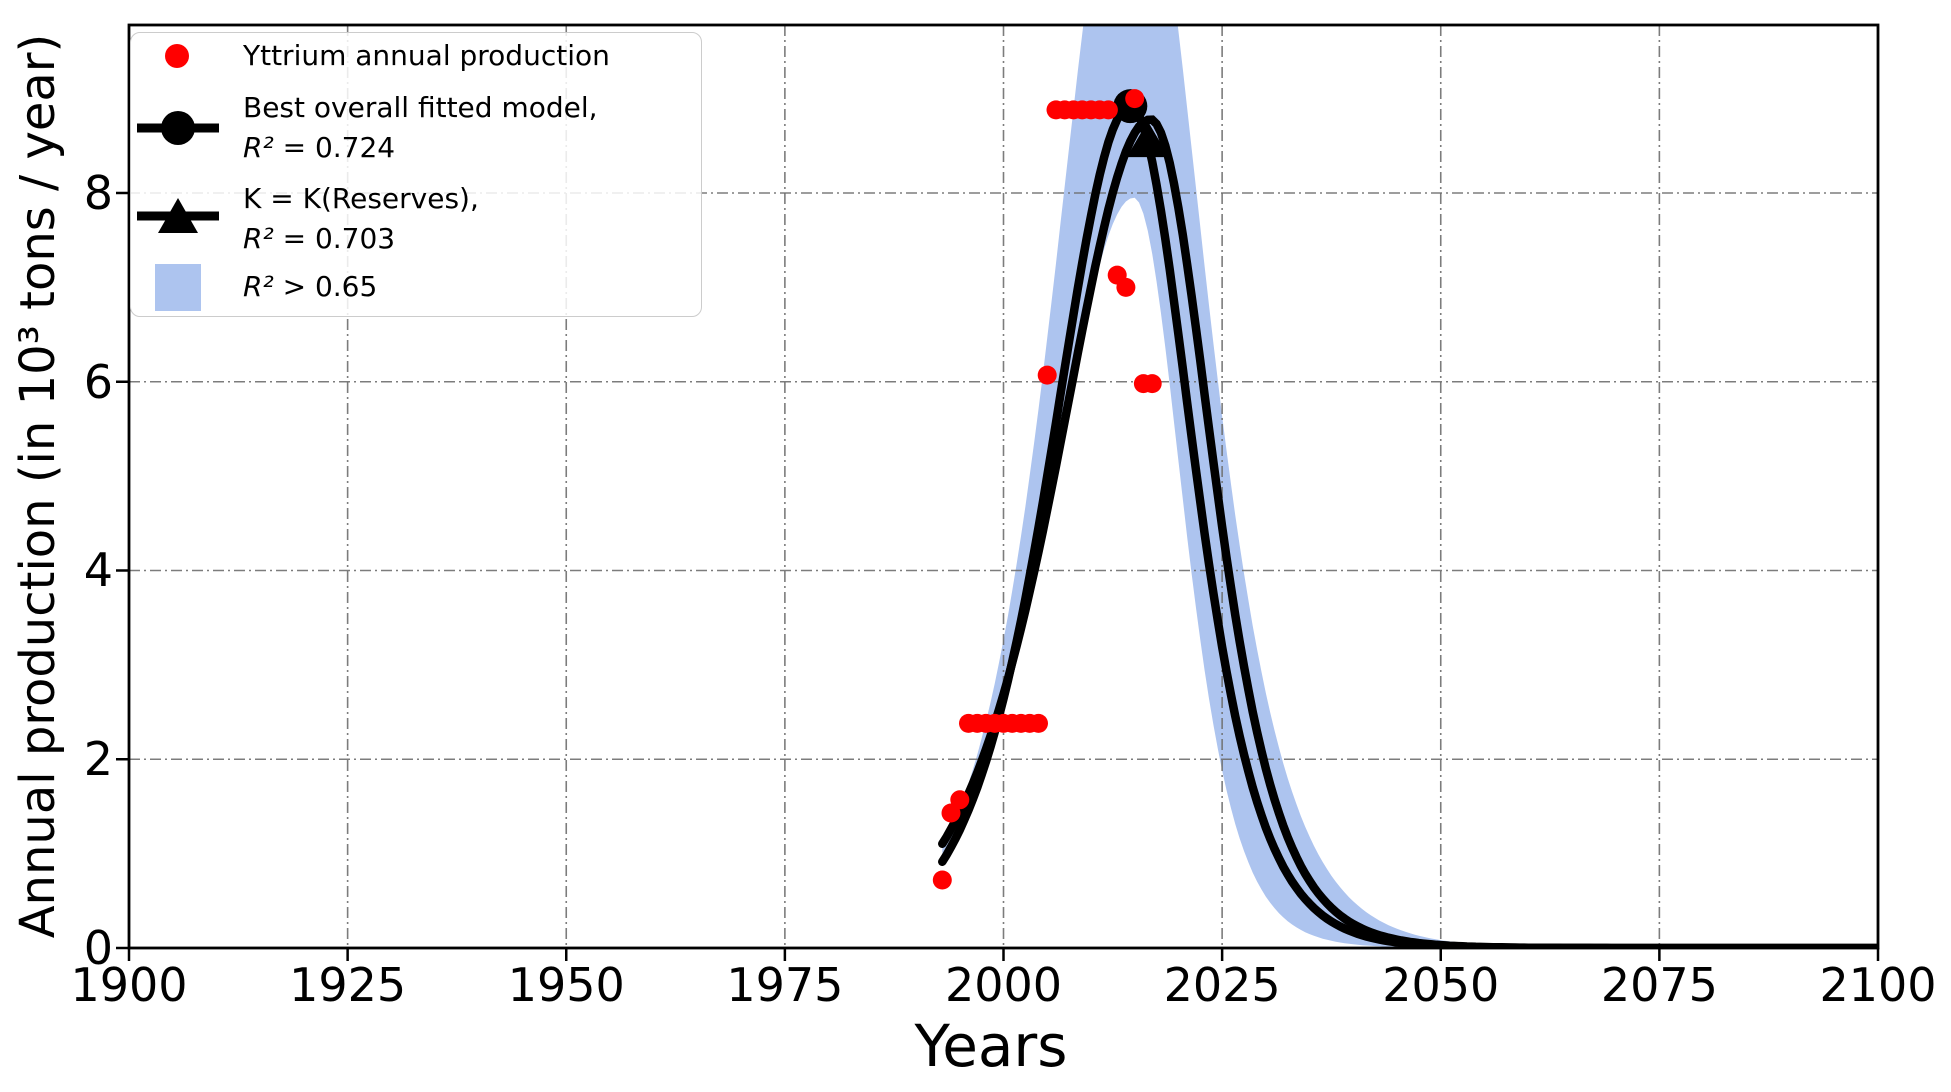 This screenshot has width=1951, height=1092. Describe the element at coordinates (348, 985) in the screenshot. I see `x-tick-label: 1925` at that location.